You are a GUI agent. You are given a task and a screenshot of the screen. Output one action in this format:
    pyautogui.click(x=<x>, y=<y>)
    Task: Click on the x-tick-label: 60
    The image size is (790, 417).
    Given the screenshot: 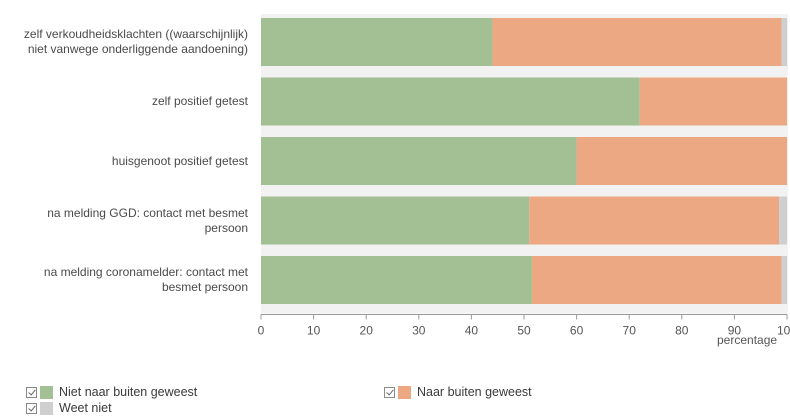 What is the action you would take?
    pyautogui.click(x=577, y=331)
    